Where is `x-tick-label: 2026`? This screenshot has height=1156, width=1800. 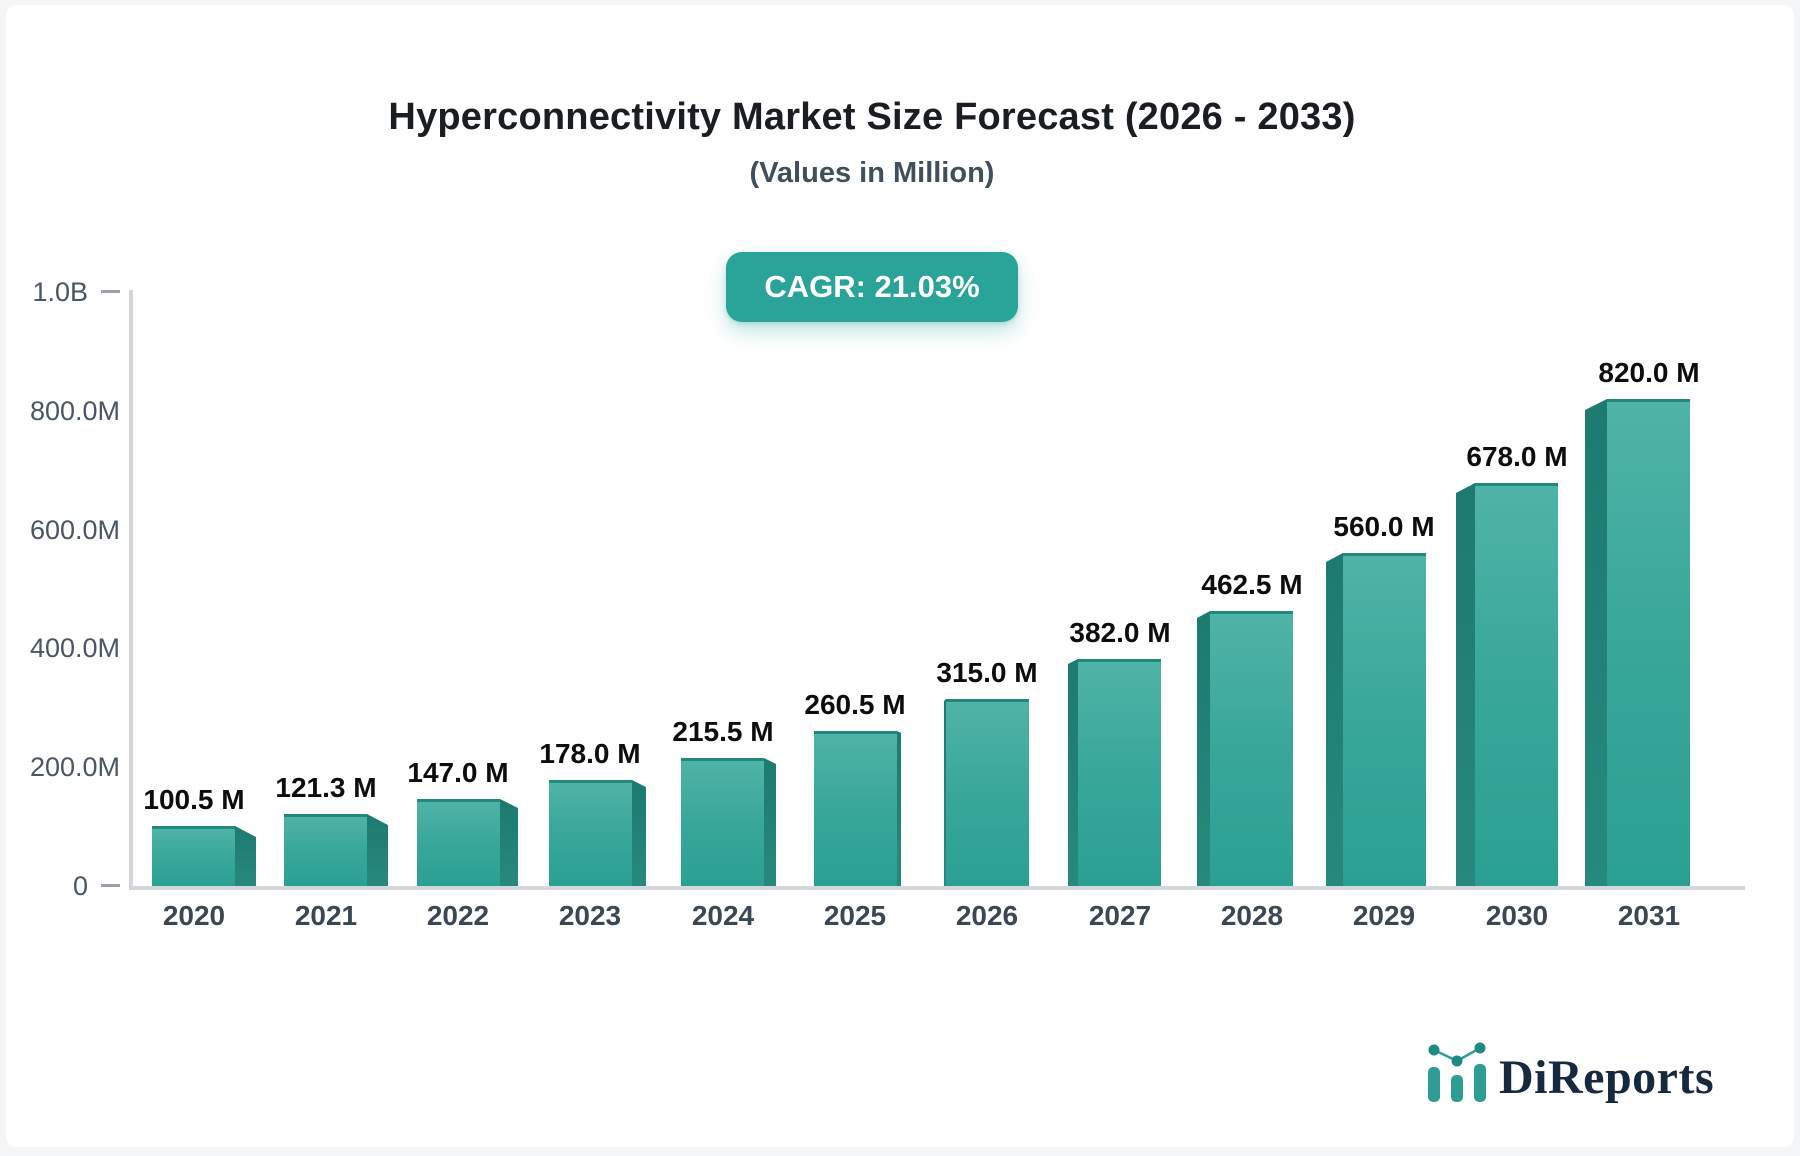
x-tick-label: 2026 is located at coordinates (987, 915).